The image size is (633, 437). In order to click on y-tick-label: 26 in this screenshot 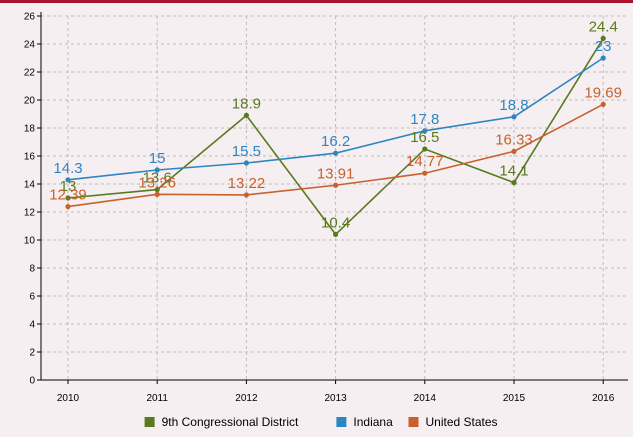, I will do `click(30, 17)`.